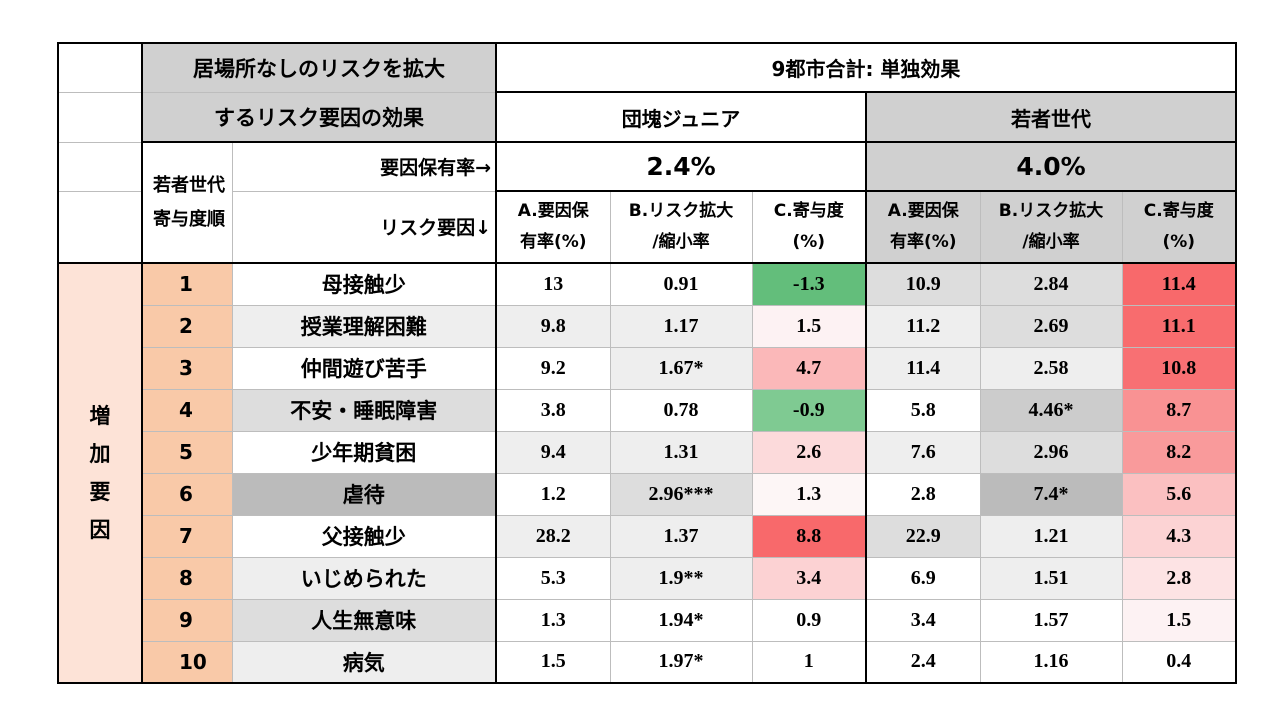  What do you see at coordinates (681, 284) in the screenshot?
I see `junior-b-cell: 0.91` at bounding box center [681, 284].